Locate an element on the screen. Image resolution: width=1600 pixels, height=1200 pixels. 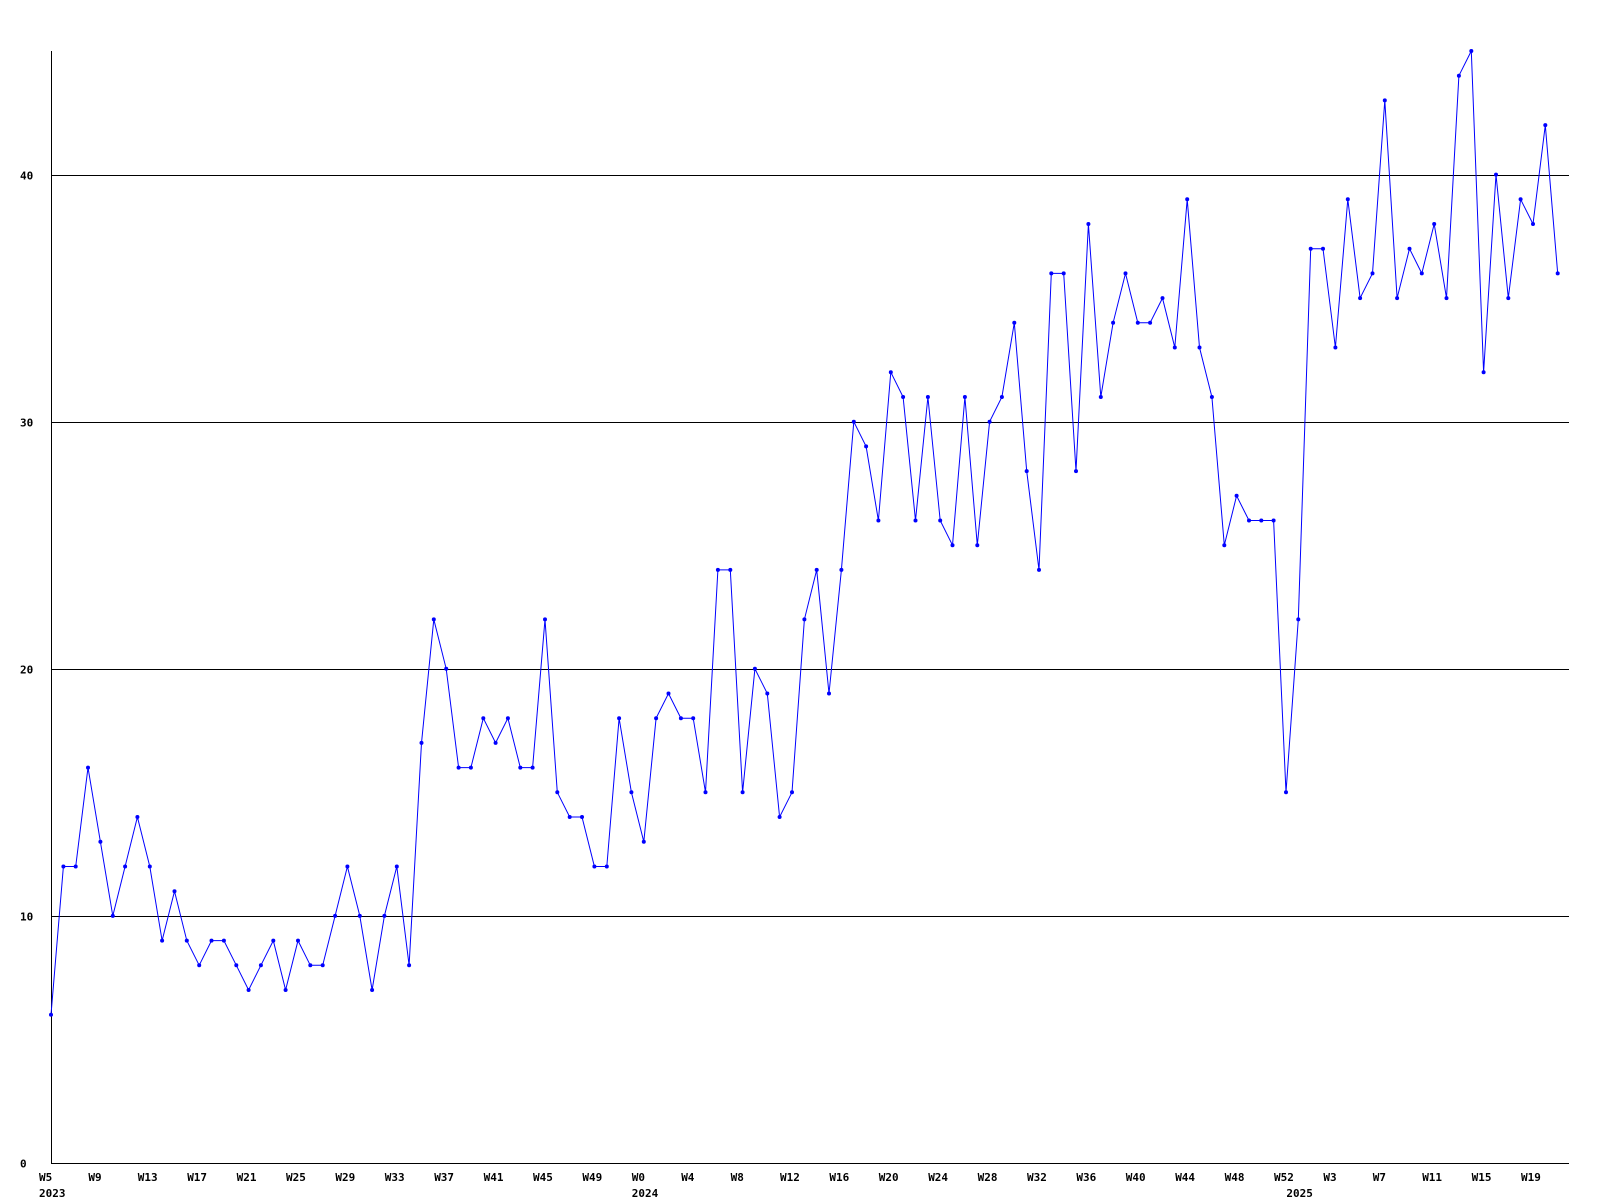
x-tick-label: W15 is located at coordinates (1482, 1177).